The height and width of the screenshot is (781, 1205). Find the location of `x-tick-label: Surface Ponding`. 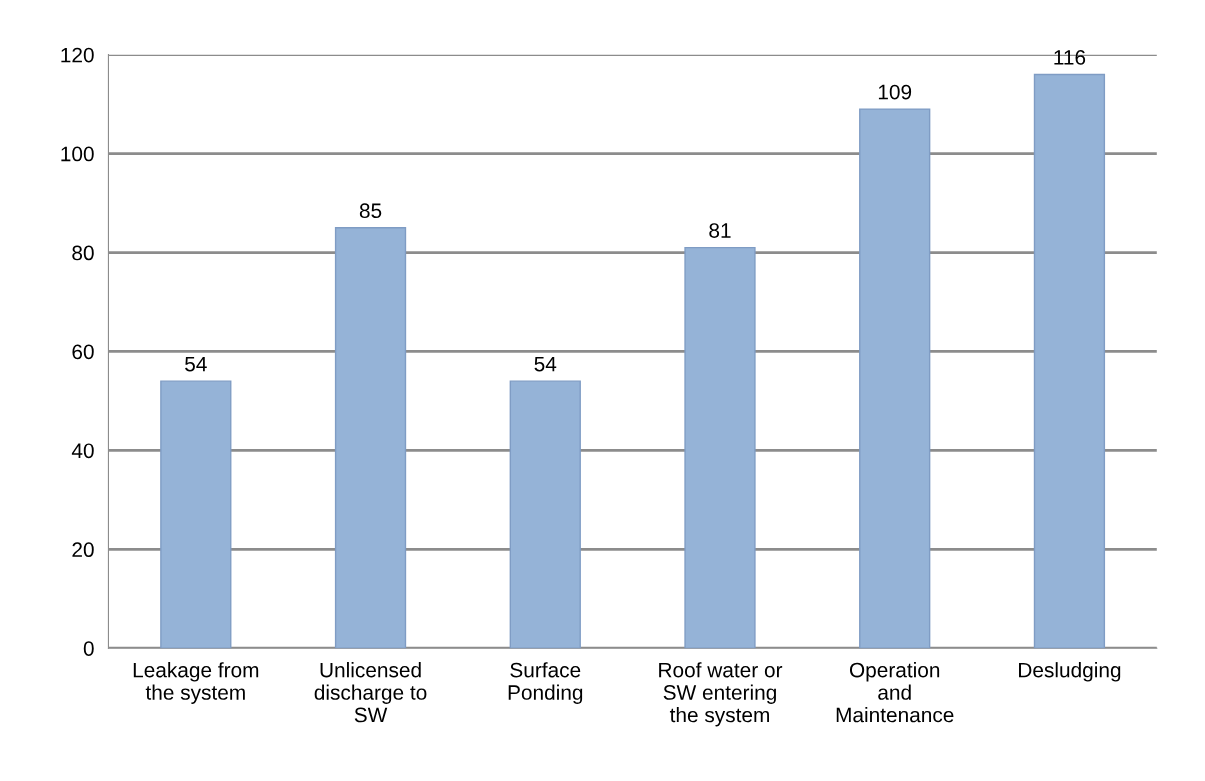

x-tick-label: Surface Ponding is located at coordinates (545, 683).